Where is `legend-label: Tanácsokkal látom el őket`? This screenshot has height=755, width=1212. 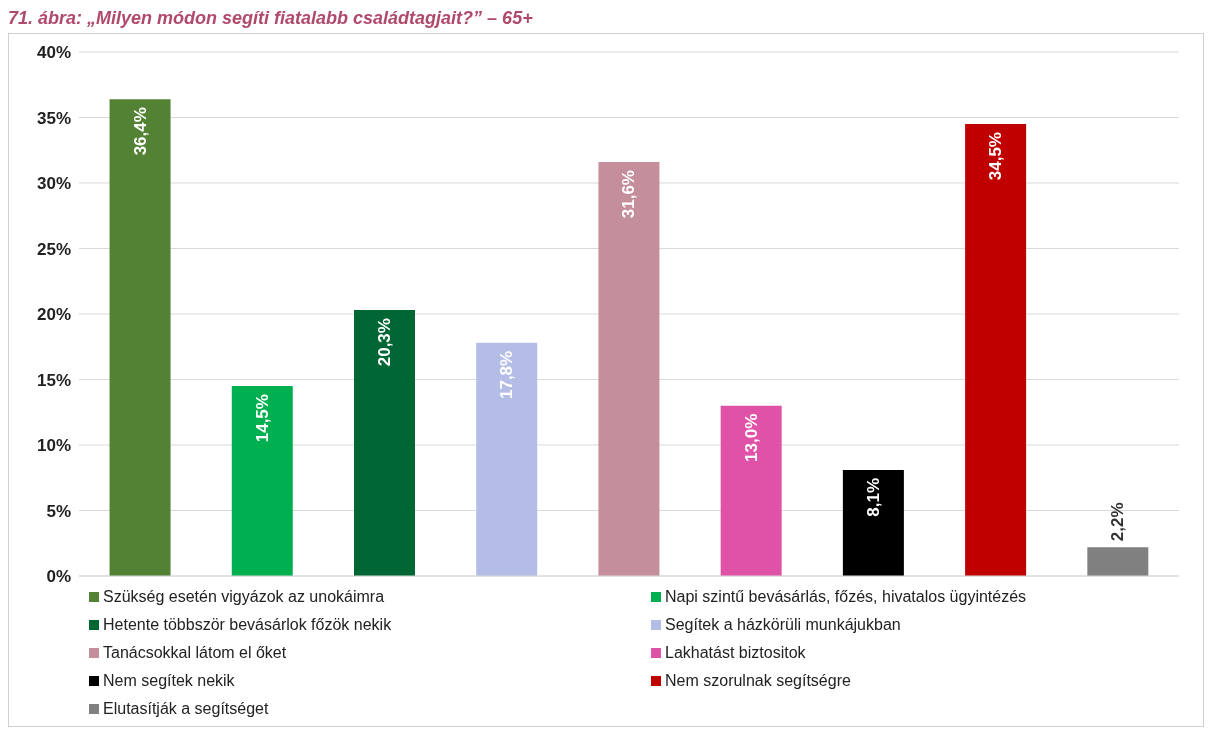
legend-label: Tanácsokkal látom el őket is located at coordinates (195, 653).